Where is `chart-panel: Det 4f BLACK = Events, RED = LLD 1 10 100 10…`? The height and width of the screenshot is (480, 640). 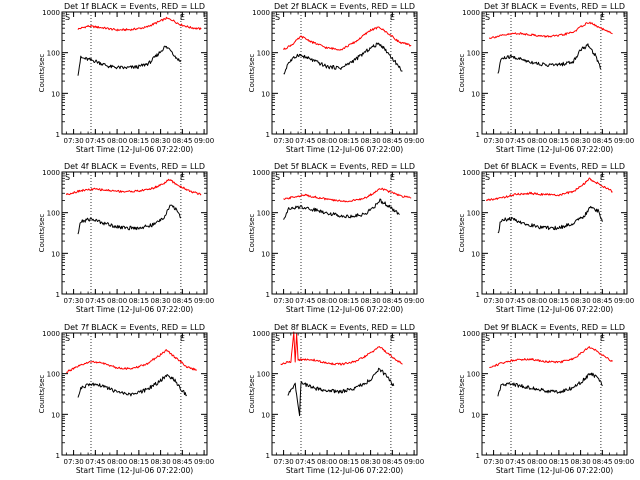 chart-panel: Det 4f BLACK = Events, RED = LLD 1 10 100 10… is located at coordinates (126, 238).